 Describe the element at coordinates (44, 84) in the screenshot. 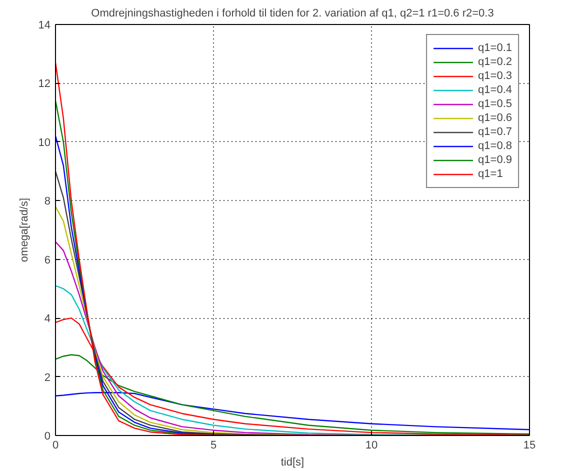

I see `y-tick-label: 12` at that location.